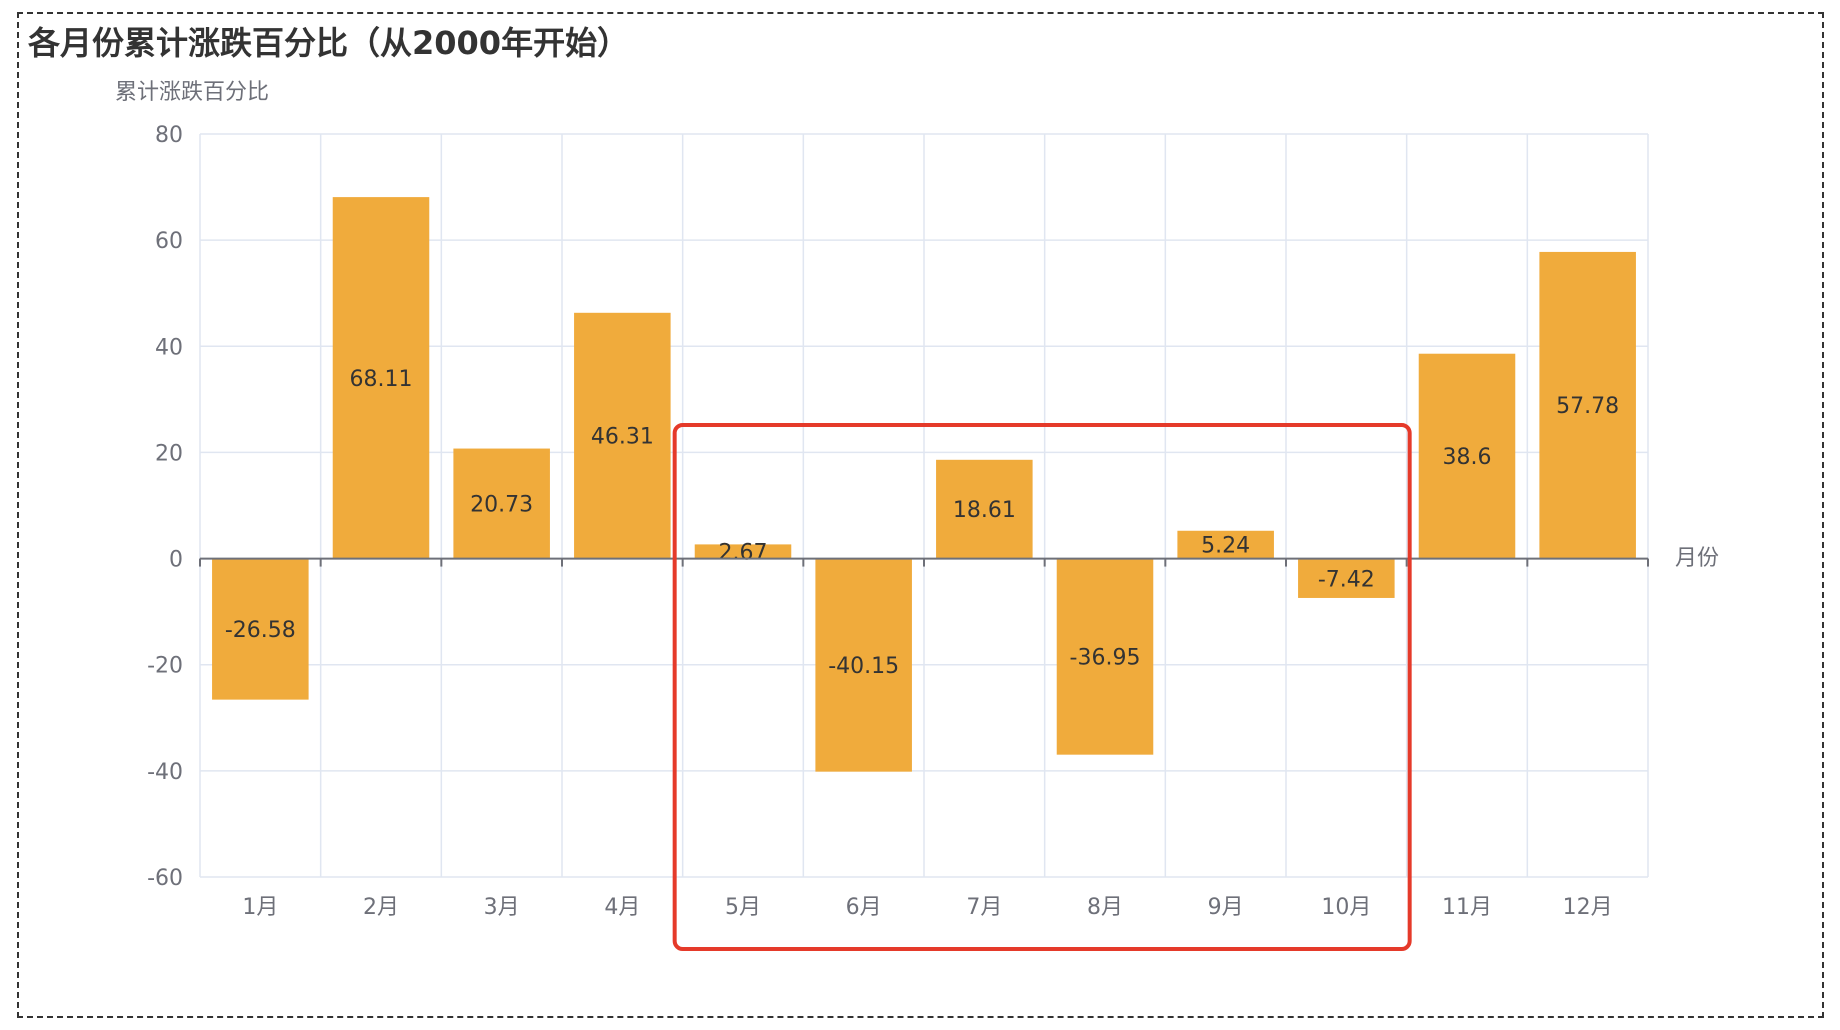  Describe the element at coordinates (165, 666) in the screenshot. I see `y-tick-label: -20` at that location.